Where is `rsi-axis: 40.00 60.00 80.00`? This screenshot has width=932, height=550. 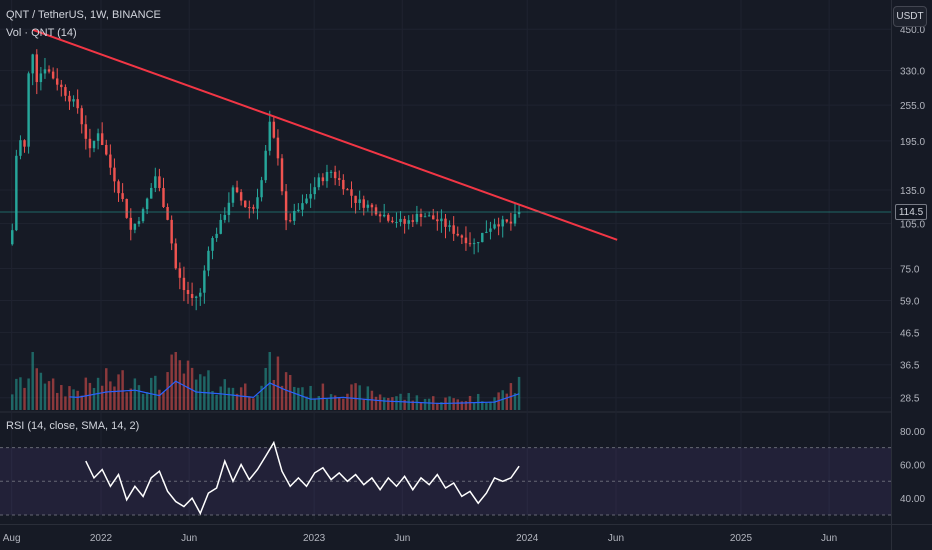 rsi-axis: 40.00 60.00 80.00 is located at coordinates (912, 466).